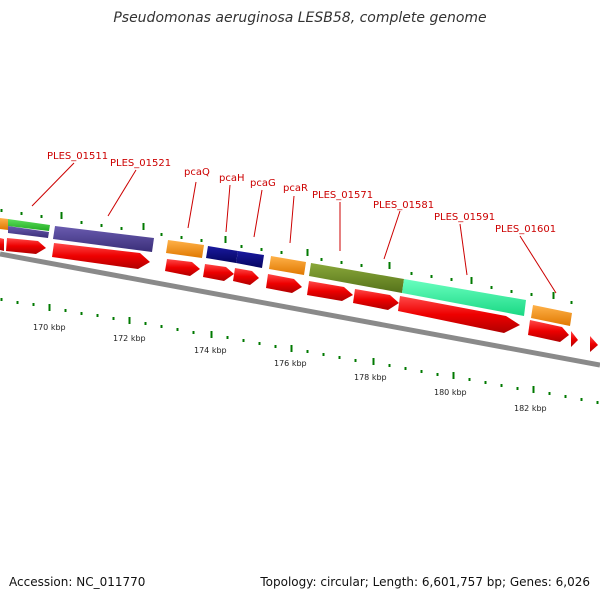 The height and width of the screenshot is (600, 600). Describe the element at coordinates (370, 377) in the screenshot. I see `kbp-label-178: 178 kbp` at that location.